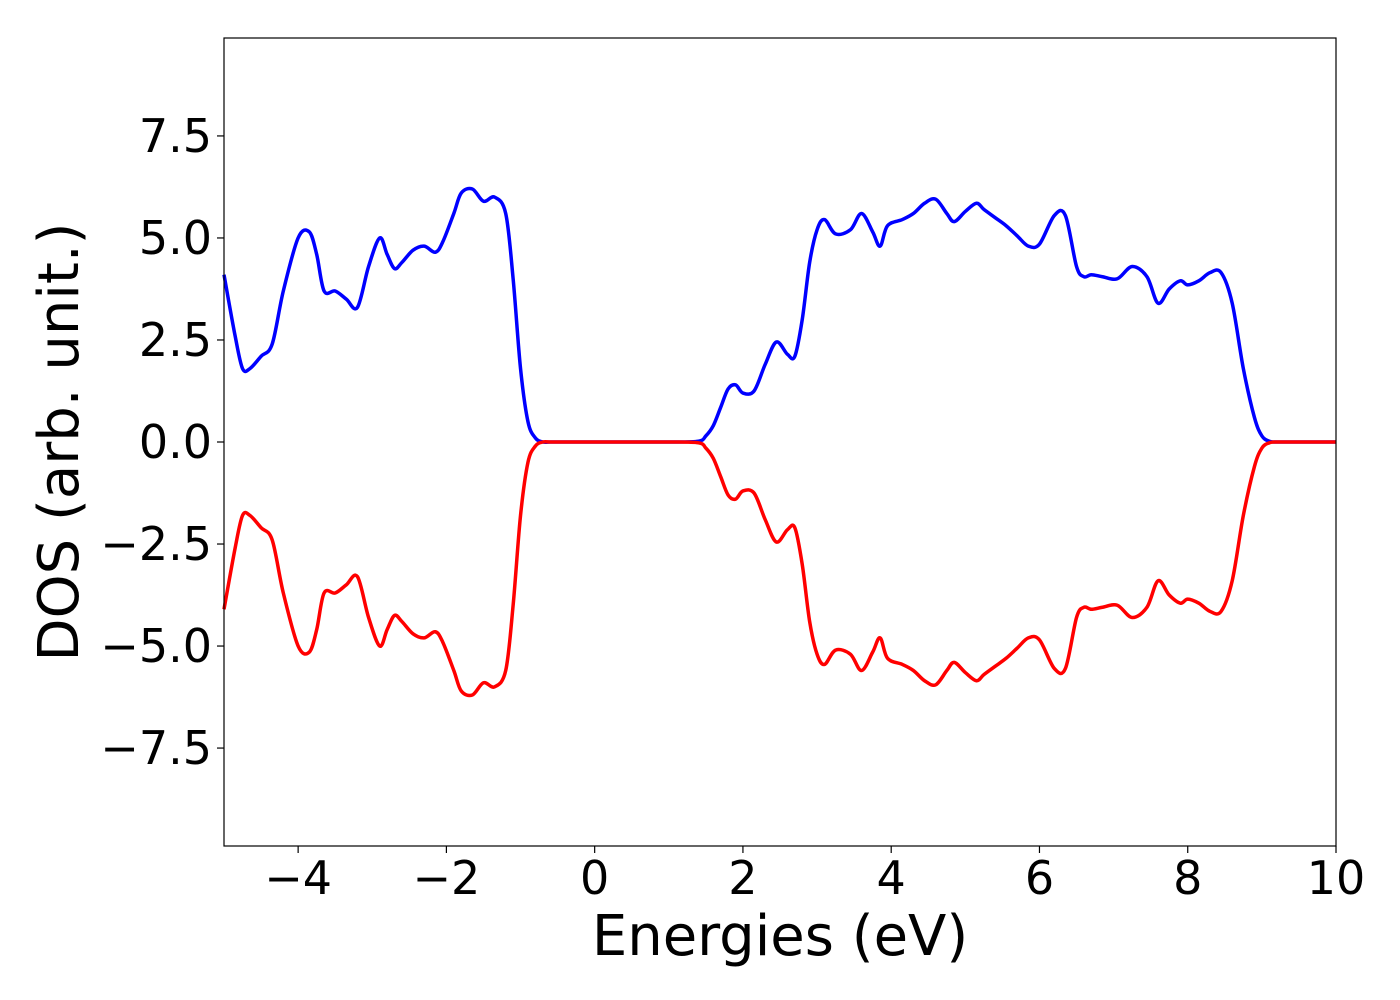 This screenshot has height=1000, width=1400. Describe the element at coordinates (175, 136) in the screenshot. I see `y-tick-label: 7.5` at that location.